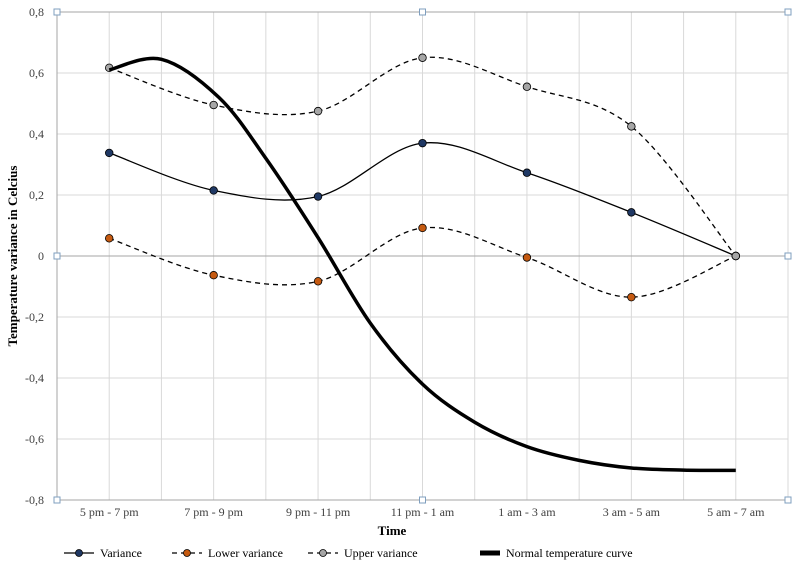  What do you see at coordinates (245, 553) in the screenshot?
I see `legend-label: Lower variance` at bounding box center [245, 553].